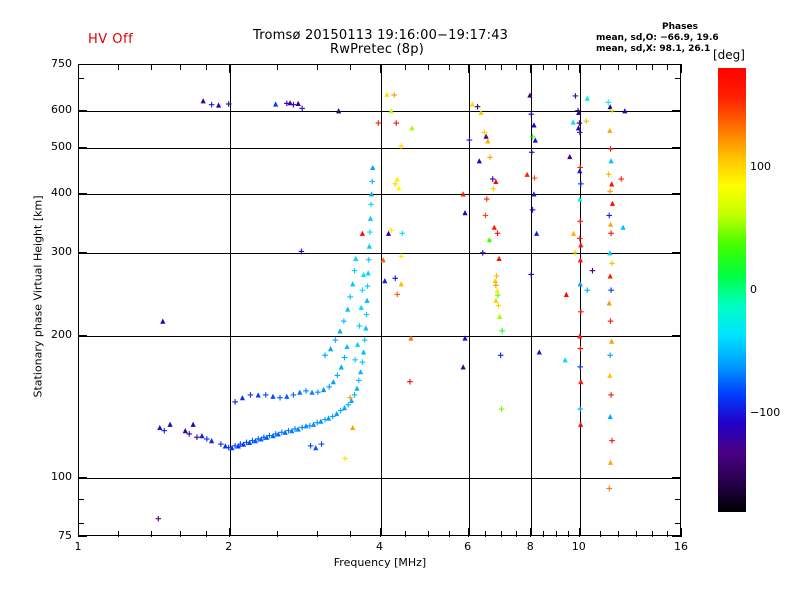  Describe the element at coordinates (61, 109) in the screenshot. I see `y-axis-tick-label: 600` at that location.